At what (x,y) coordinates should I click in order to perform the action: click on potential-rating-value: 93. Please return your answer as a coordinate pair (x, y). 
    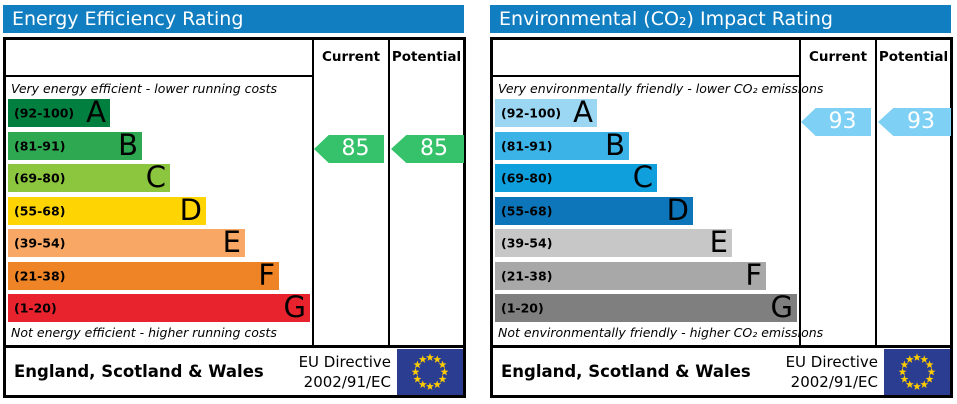
    Looking at the image, I should click on (921, 121).